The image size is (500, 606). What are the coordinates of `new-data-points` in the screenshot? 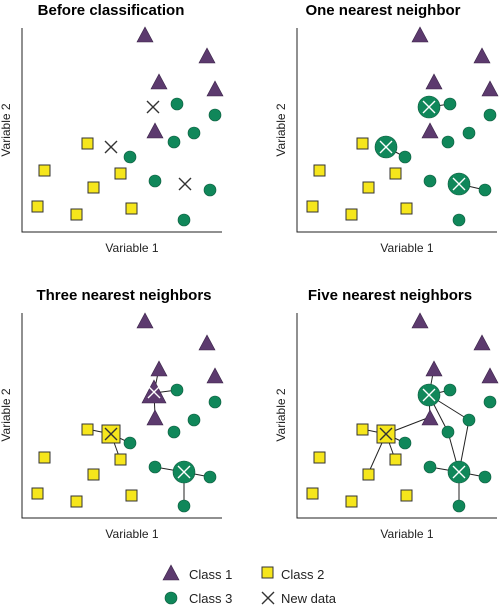 It's located at (148, 145).